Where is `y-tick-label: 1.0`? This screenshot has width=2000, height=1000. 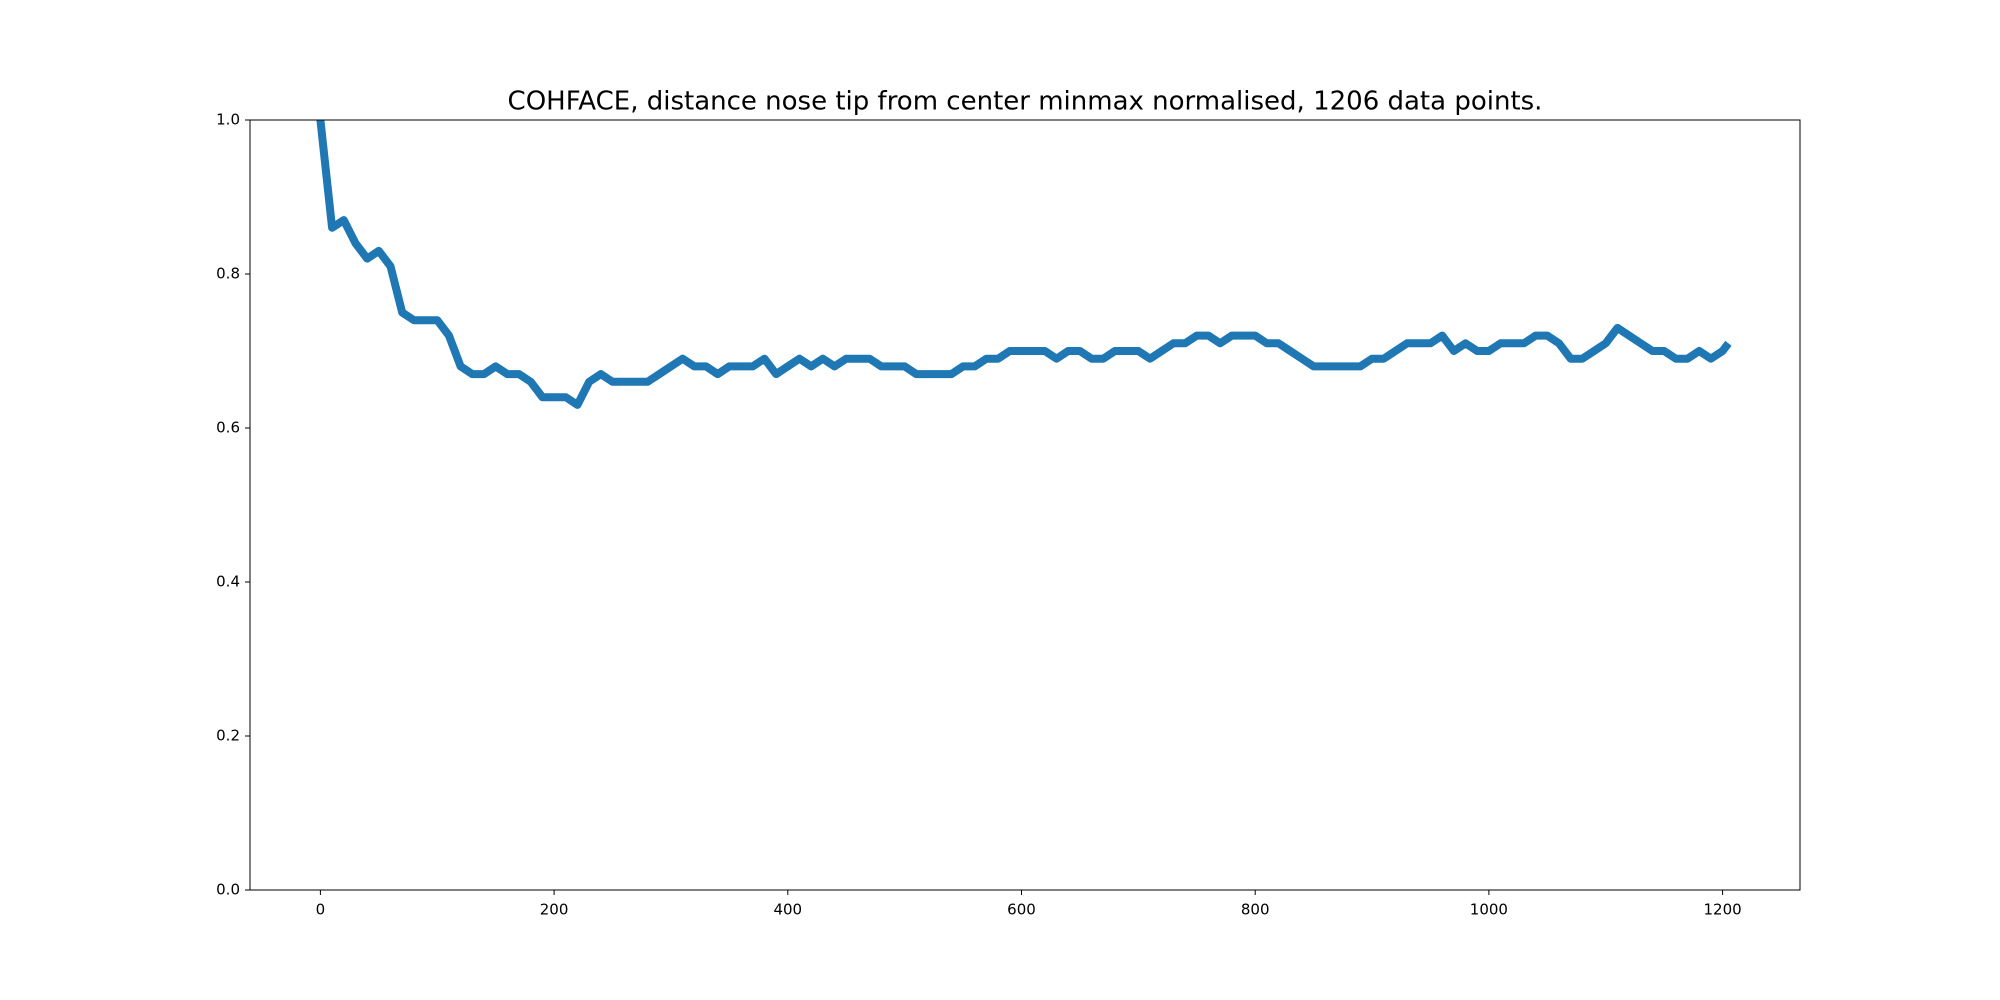 y-tick-label: 1.0 is located at coordinates (228, 120).